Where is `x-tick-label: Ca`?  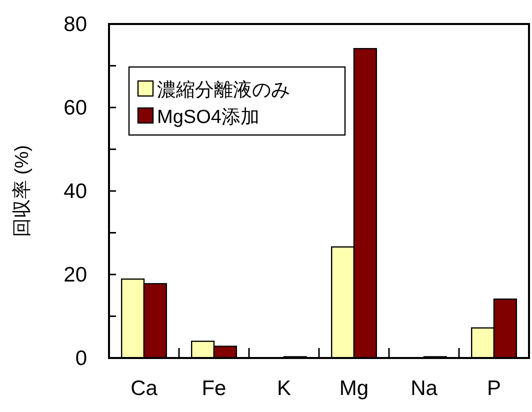 x-tick-label: Ca is located at coordinates (144, 388).